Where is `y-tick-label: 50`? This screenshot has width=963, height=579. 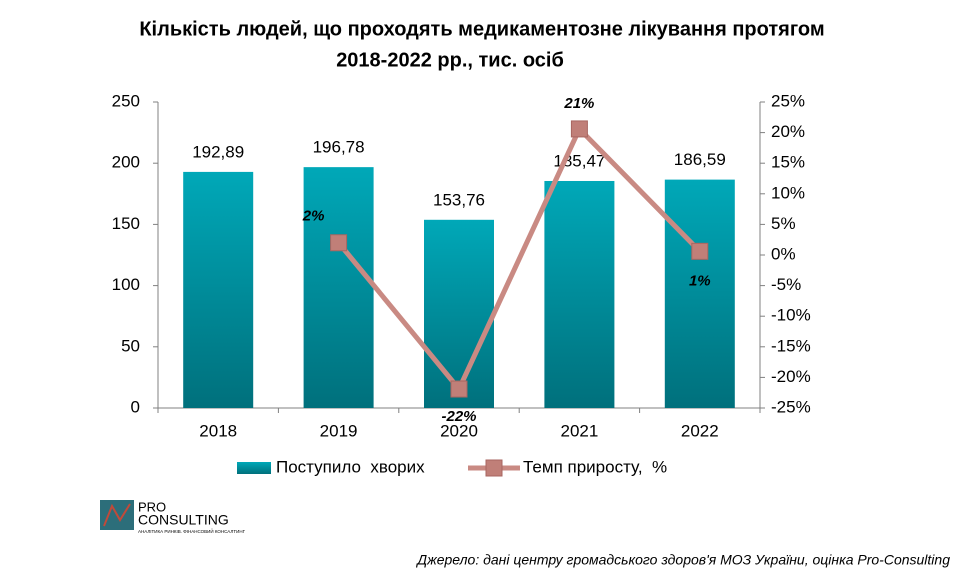 y-tick-label: 50 is located at coordinates (130, 345).